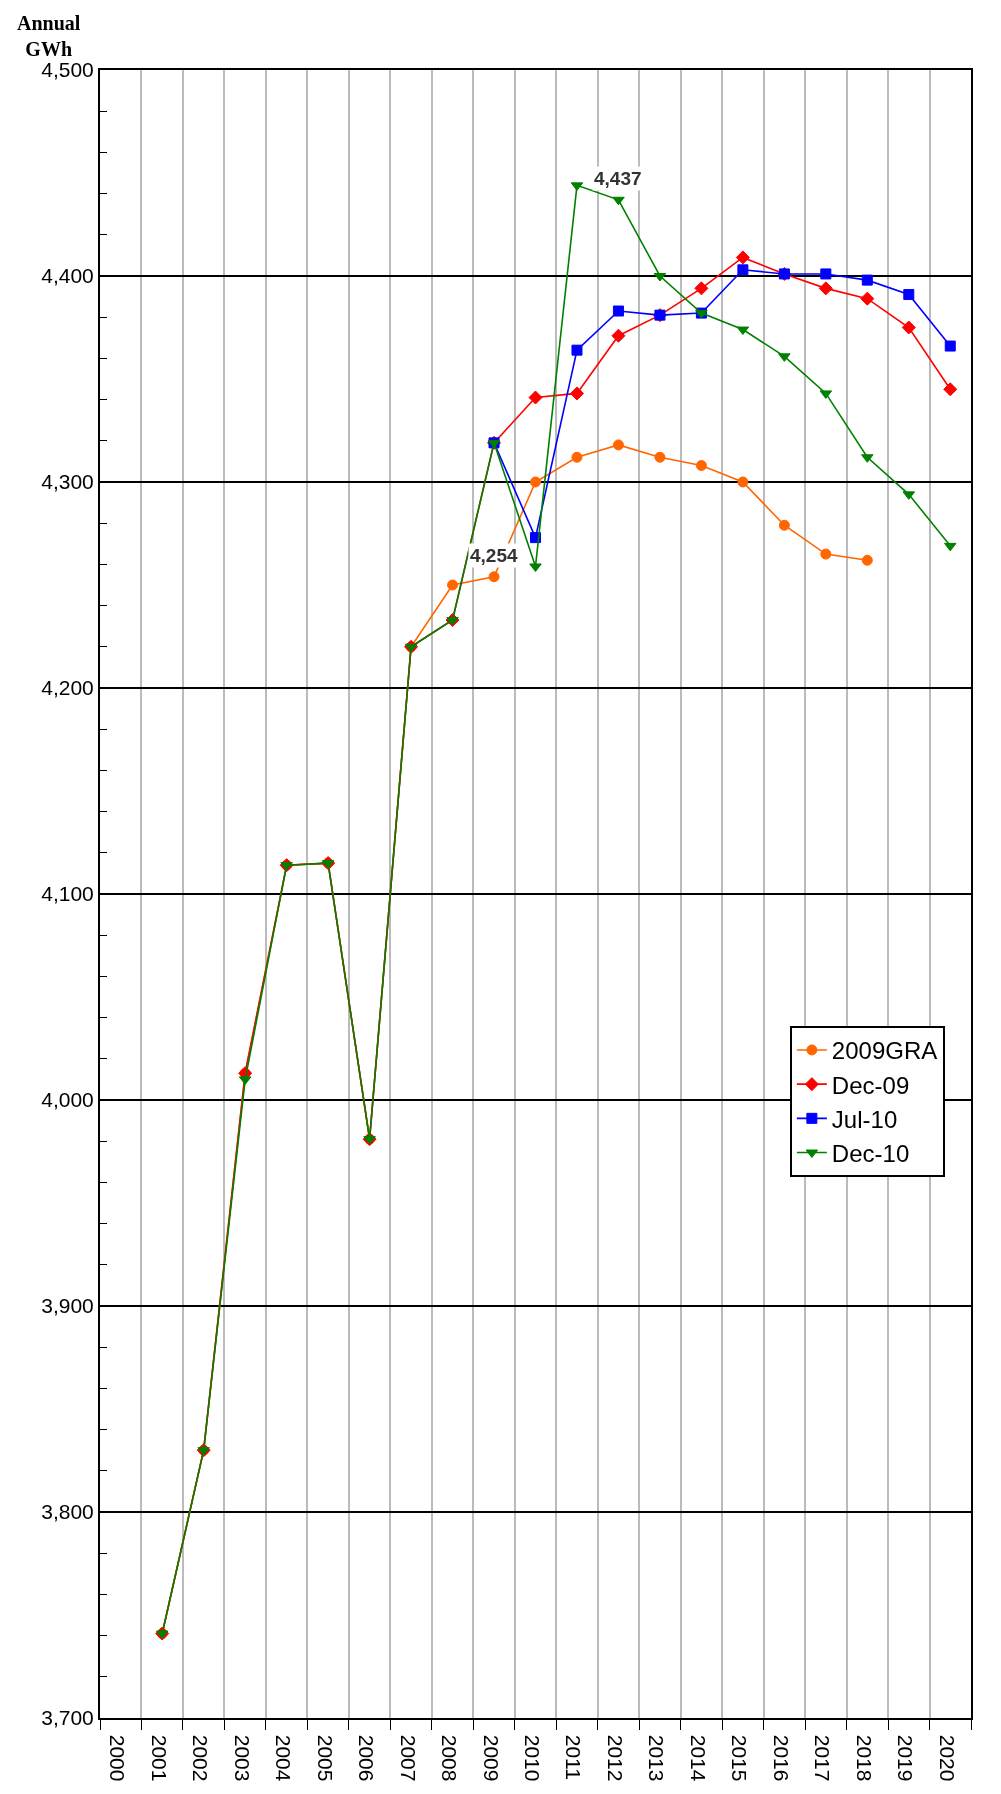  What do you see at coordinates (864, 1758) in the screenshot?
I see `x-tick-label: 2018` at bounding box center [864, 1758].